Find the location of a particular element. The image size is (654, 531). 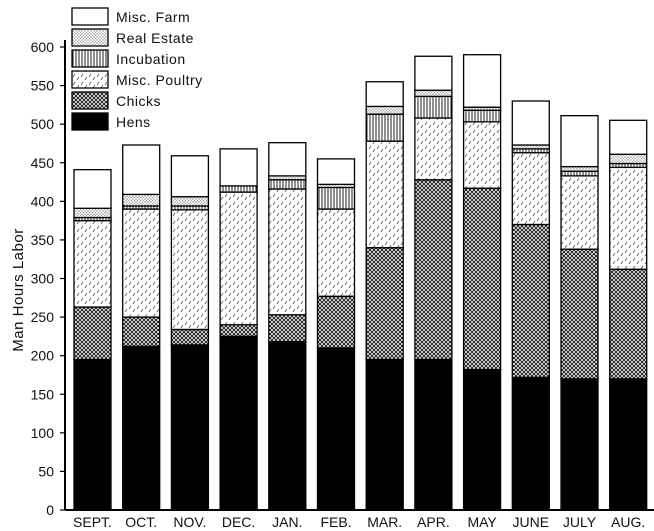

x-tick-label: APR. is located at coordinates (433, 522).